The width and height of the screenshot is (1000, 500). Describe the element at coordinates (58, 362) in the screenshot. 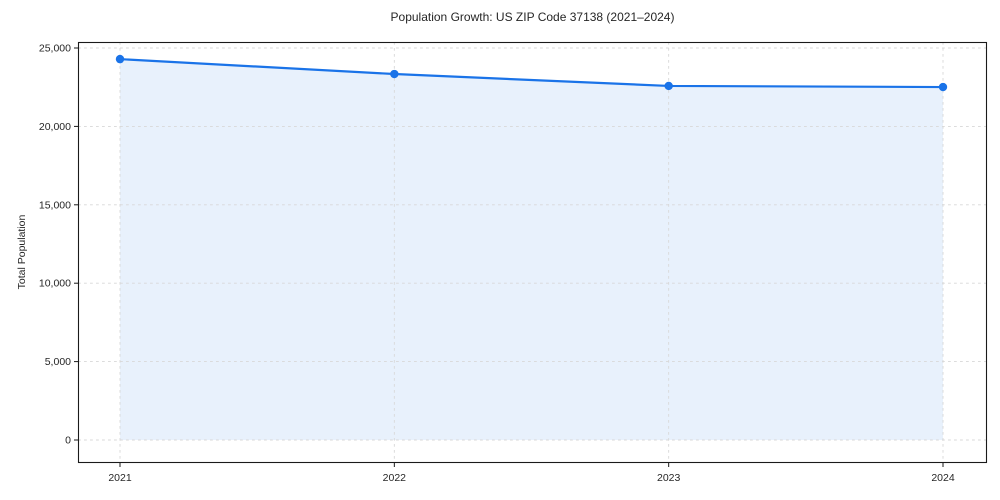

I see `y-tick-label: 5,000` at that location.